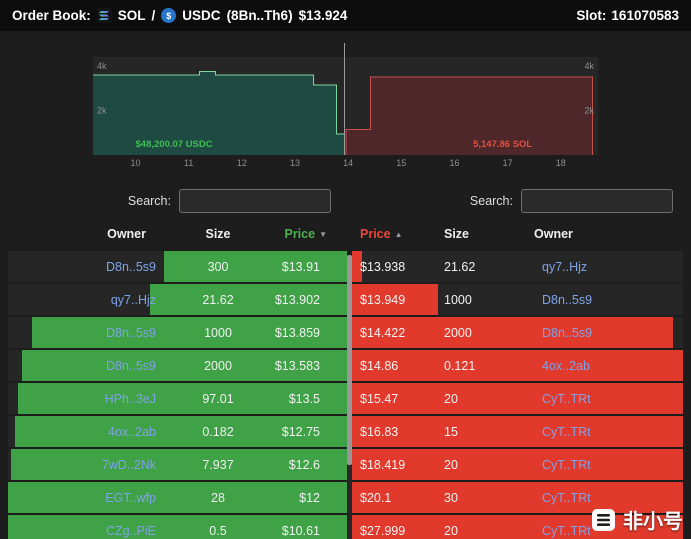 The image size is (691, 539). Describe the element at coordinates (177, 497) in the screenshot. I see `bid-row: EGT..wfp 28 $12` at that location.